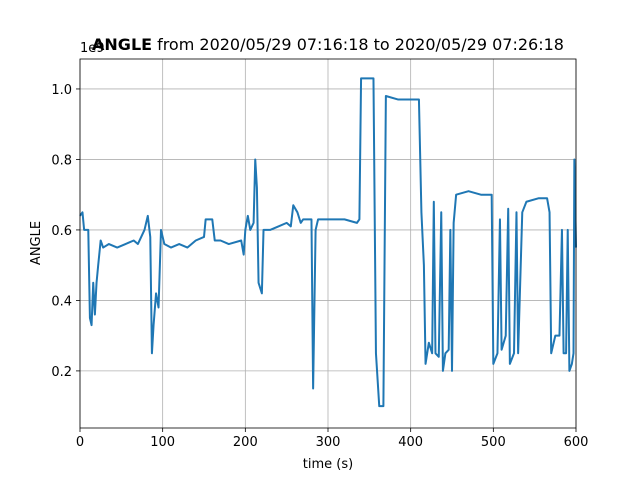  I want to click on y-tick-label: 0.4, so click(61, 301).